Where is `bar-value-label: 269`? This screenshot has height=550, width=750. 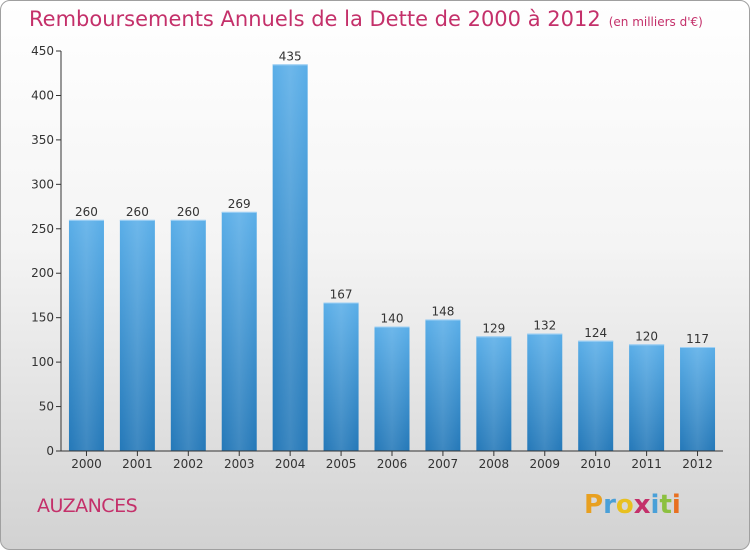 bar-value-label: 269 is located at coordinates (239, 204).